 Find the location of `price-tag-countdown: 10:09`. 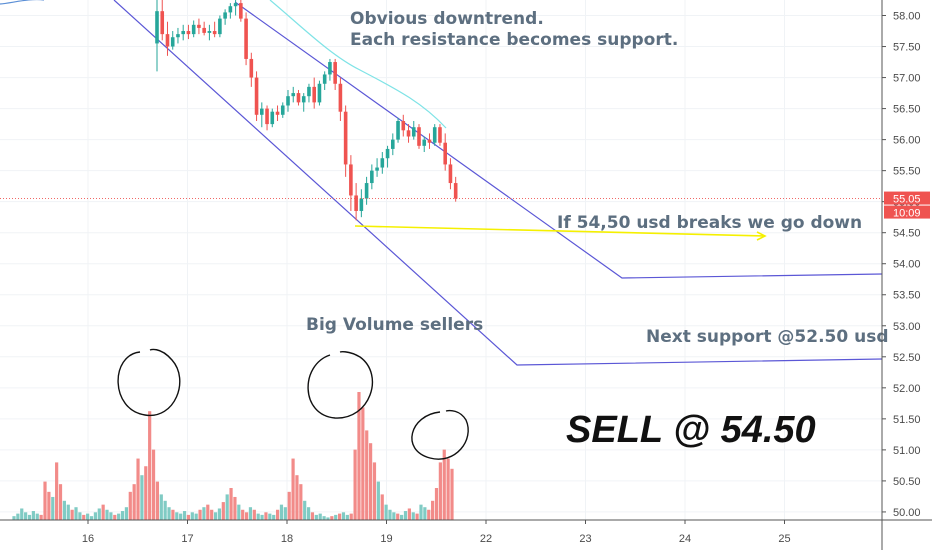

price-tag-countdown: 10:09 is located at coordinates (907, 214).